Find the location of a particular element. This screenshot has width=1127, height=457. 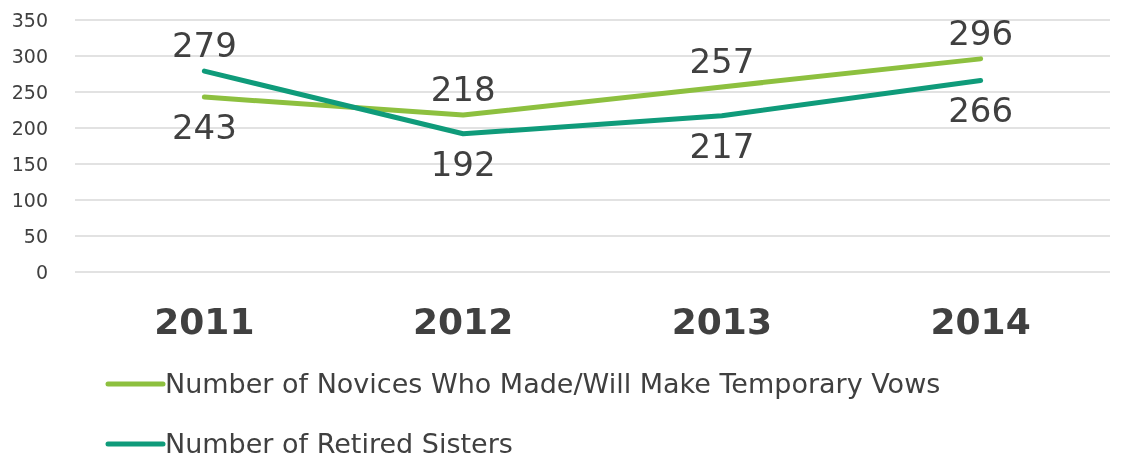

data-label: 296 is located at coordinates (981, 32).